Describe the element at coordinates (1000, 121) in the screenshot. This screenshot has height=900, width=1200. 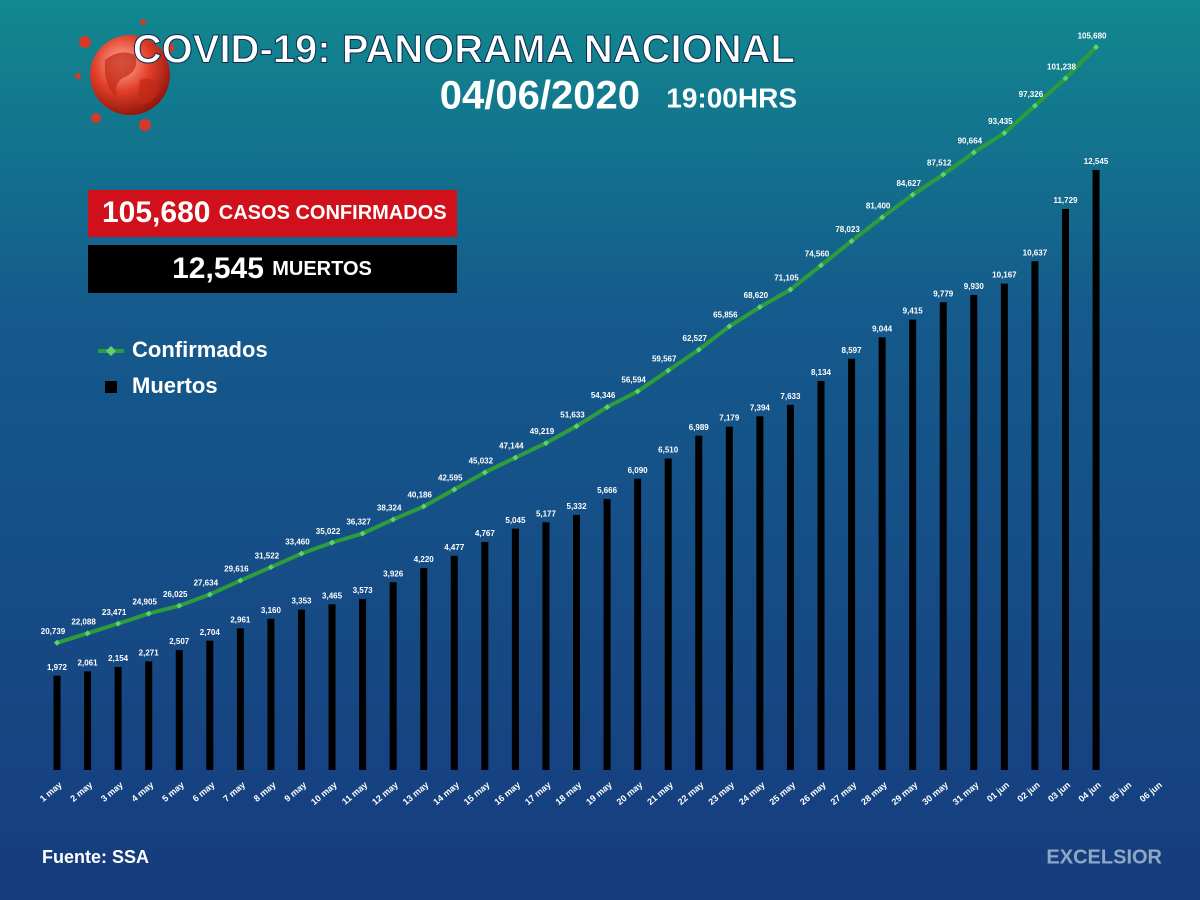
I see `line-value-label: 93,435` at that location.